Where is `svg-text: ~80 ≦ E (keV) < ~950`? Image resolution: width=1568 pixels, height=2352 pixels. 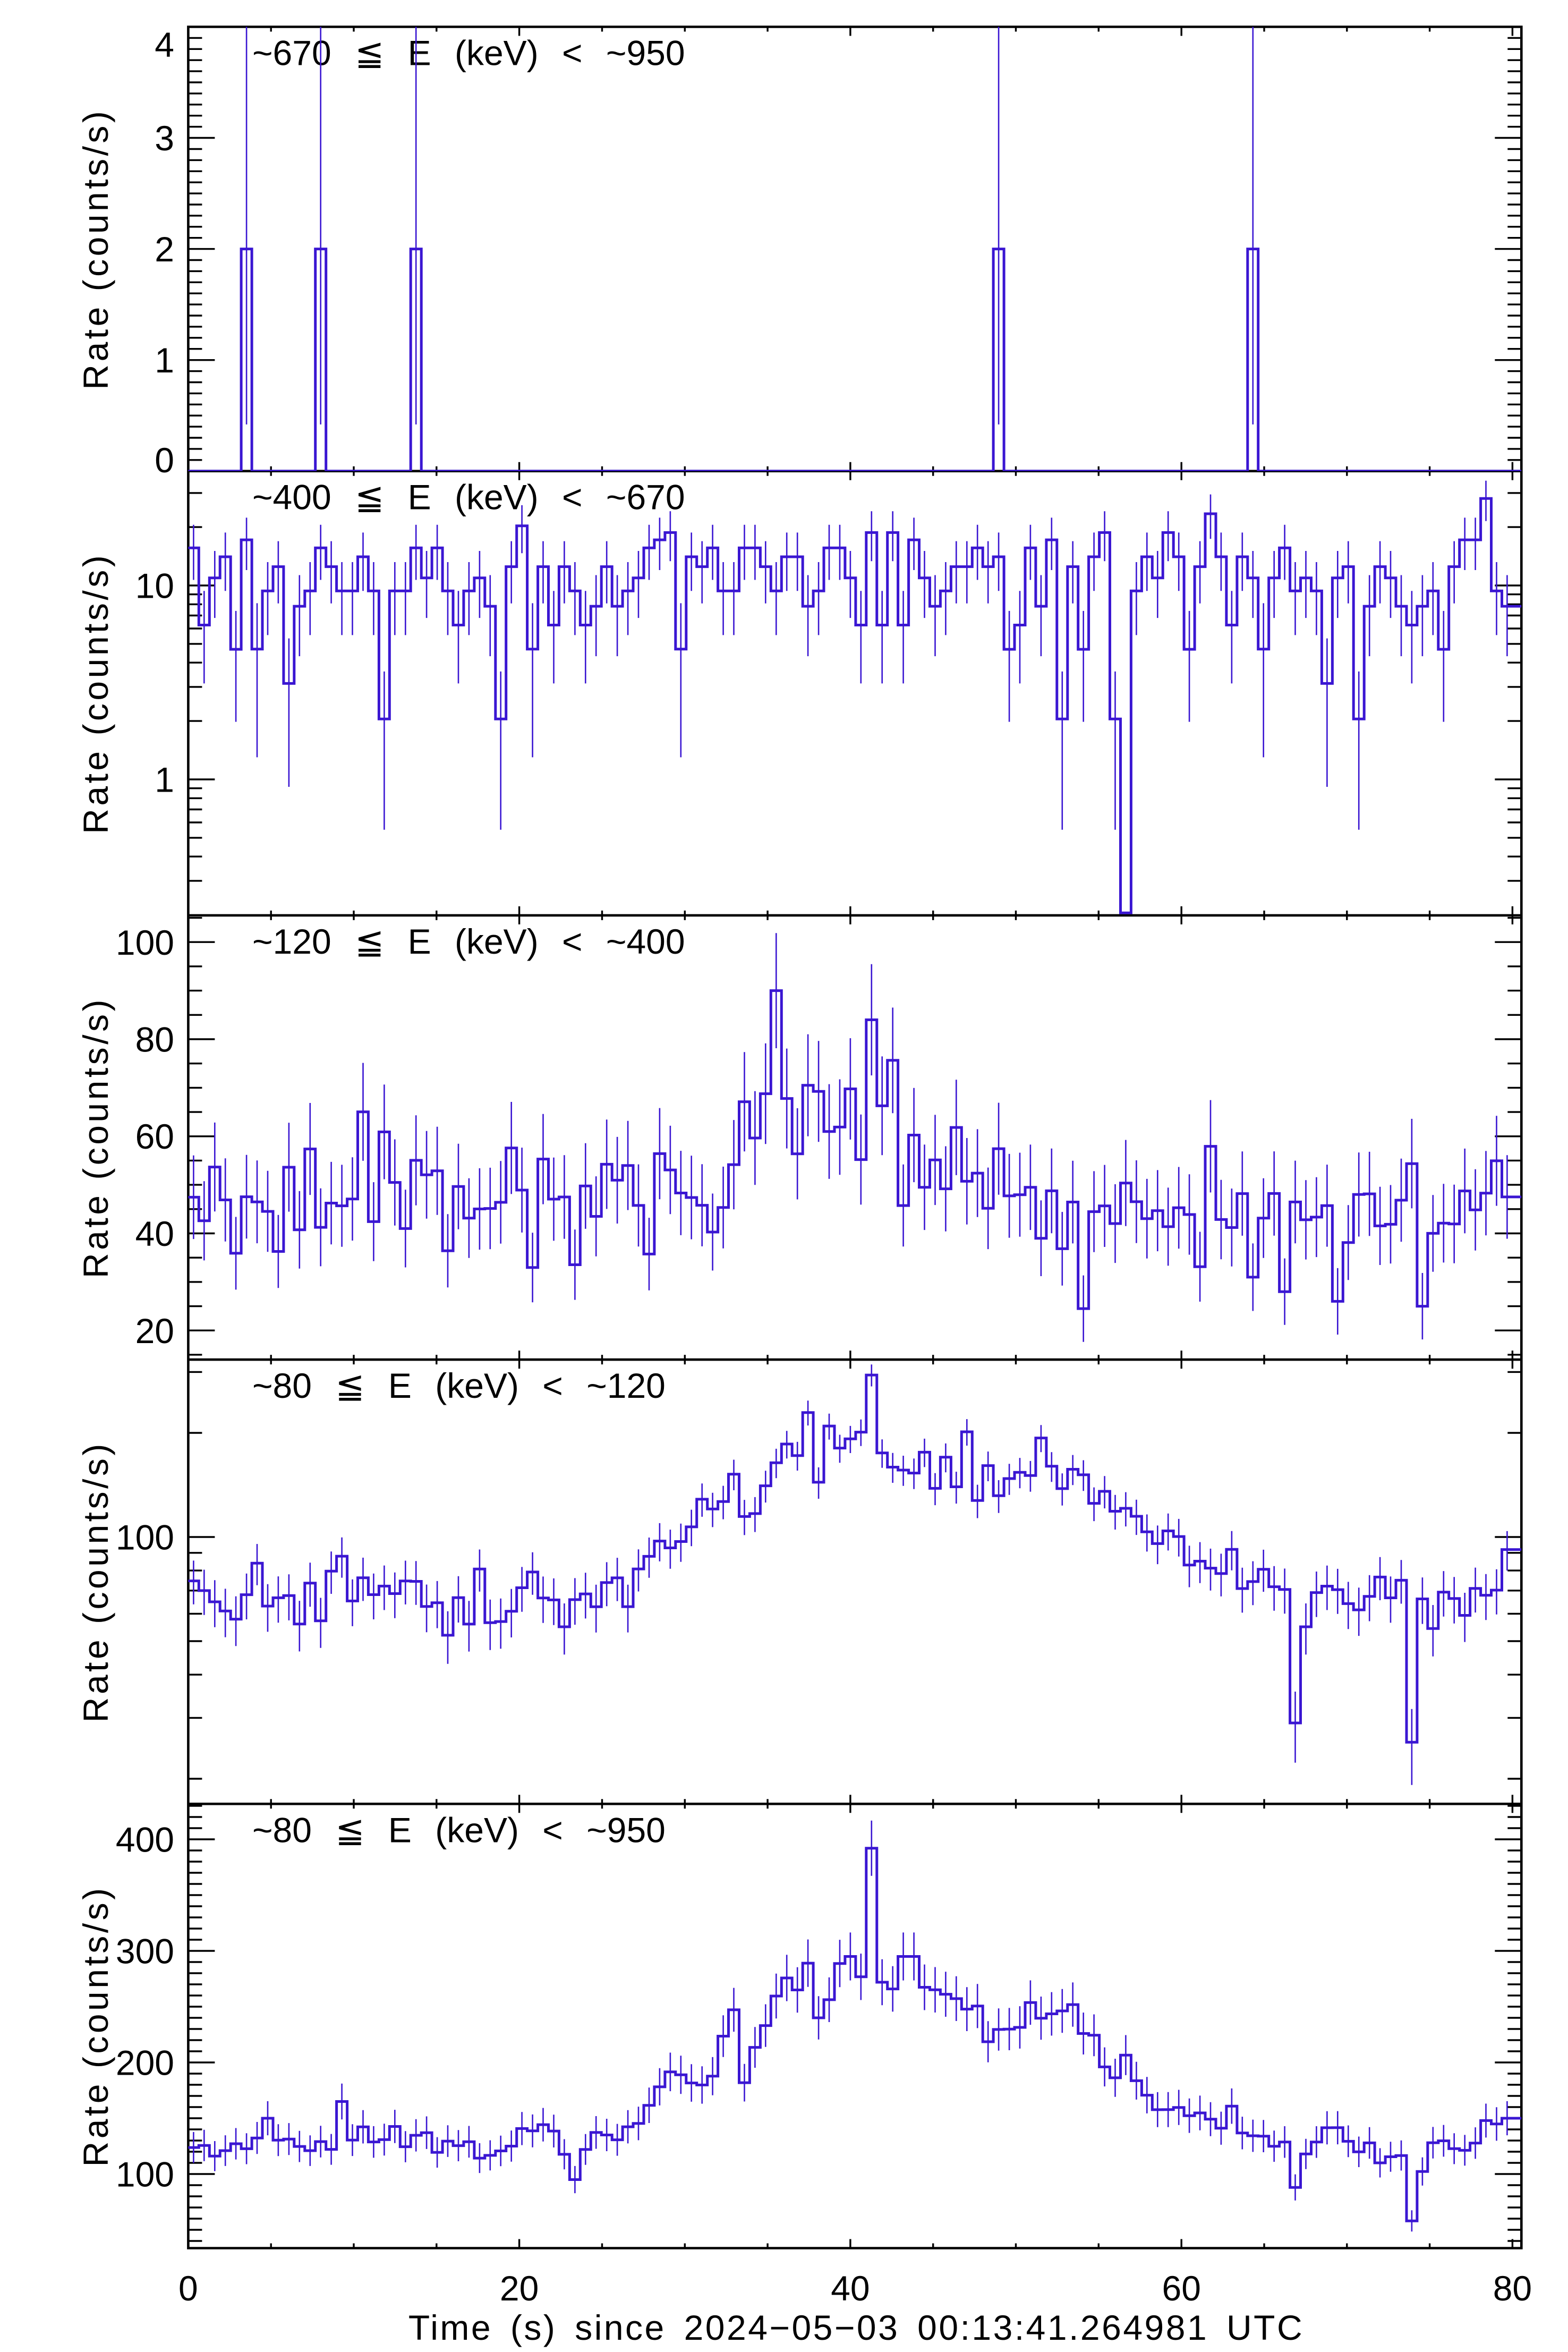 svg-text: ~80 ≦ E (keV) < ~950 is located at coordinates (459, 1829).